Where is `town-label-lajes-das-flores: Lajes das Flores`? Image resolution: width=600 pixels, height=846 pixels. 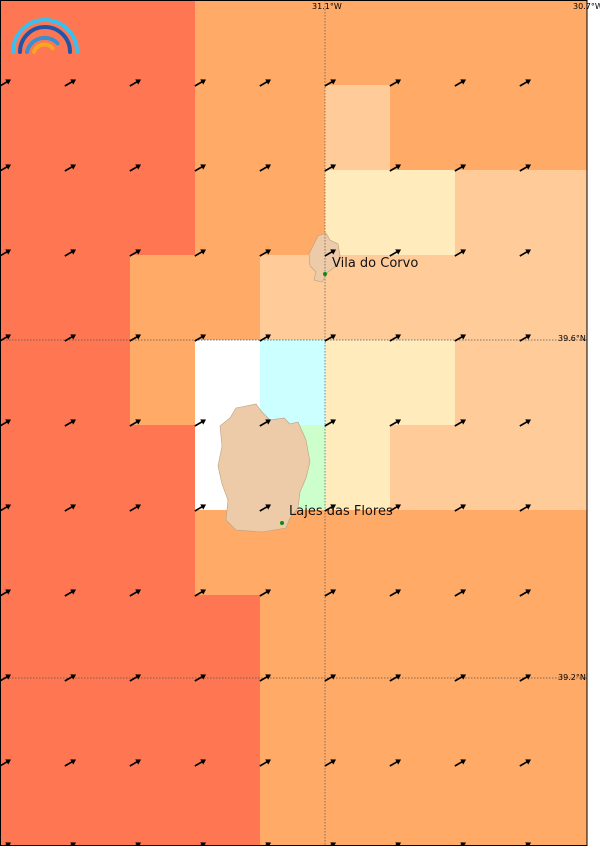 town-label-lajes-das-flores: Lajes das Flores is located at coordinates (341, 511).